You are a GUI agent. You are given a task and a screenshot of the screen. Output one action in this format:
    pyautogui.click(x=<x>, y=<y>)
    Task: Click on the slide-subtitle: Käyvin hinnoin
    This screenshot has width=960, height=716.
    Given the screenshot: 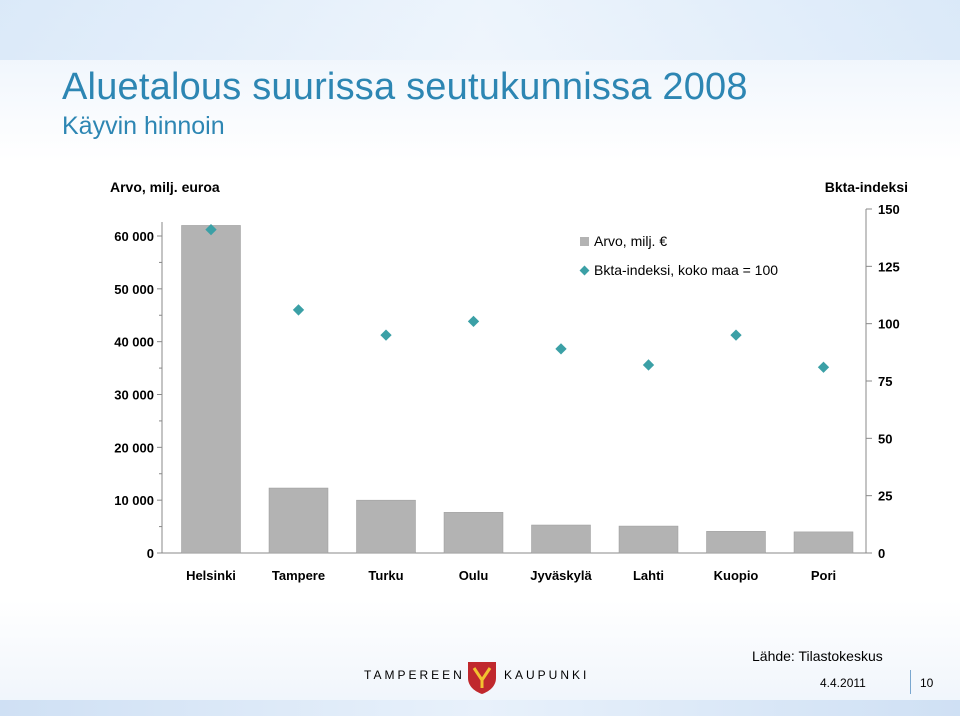 What is the action you would take?
    pyautogui.click(x=143, y=126)
    